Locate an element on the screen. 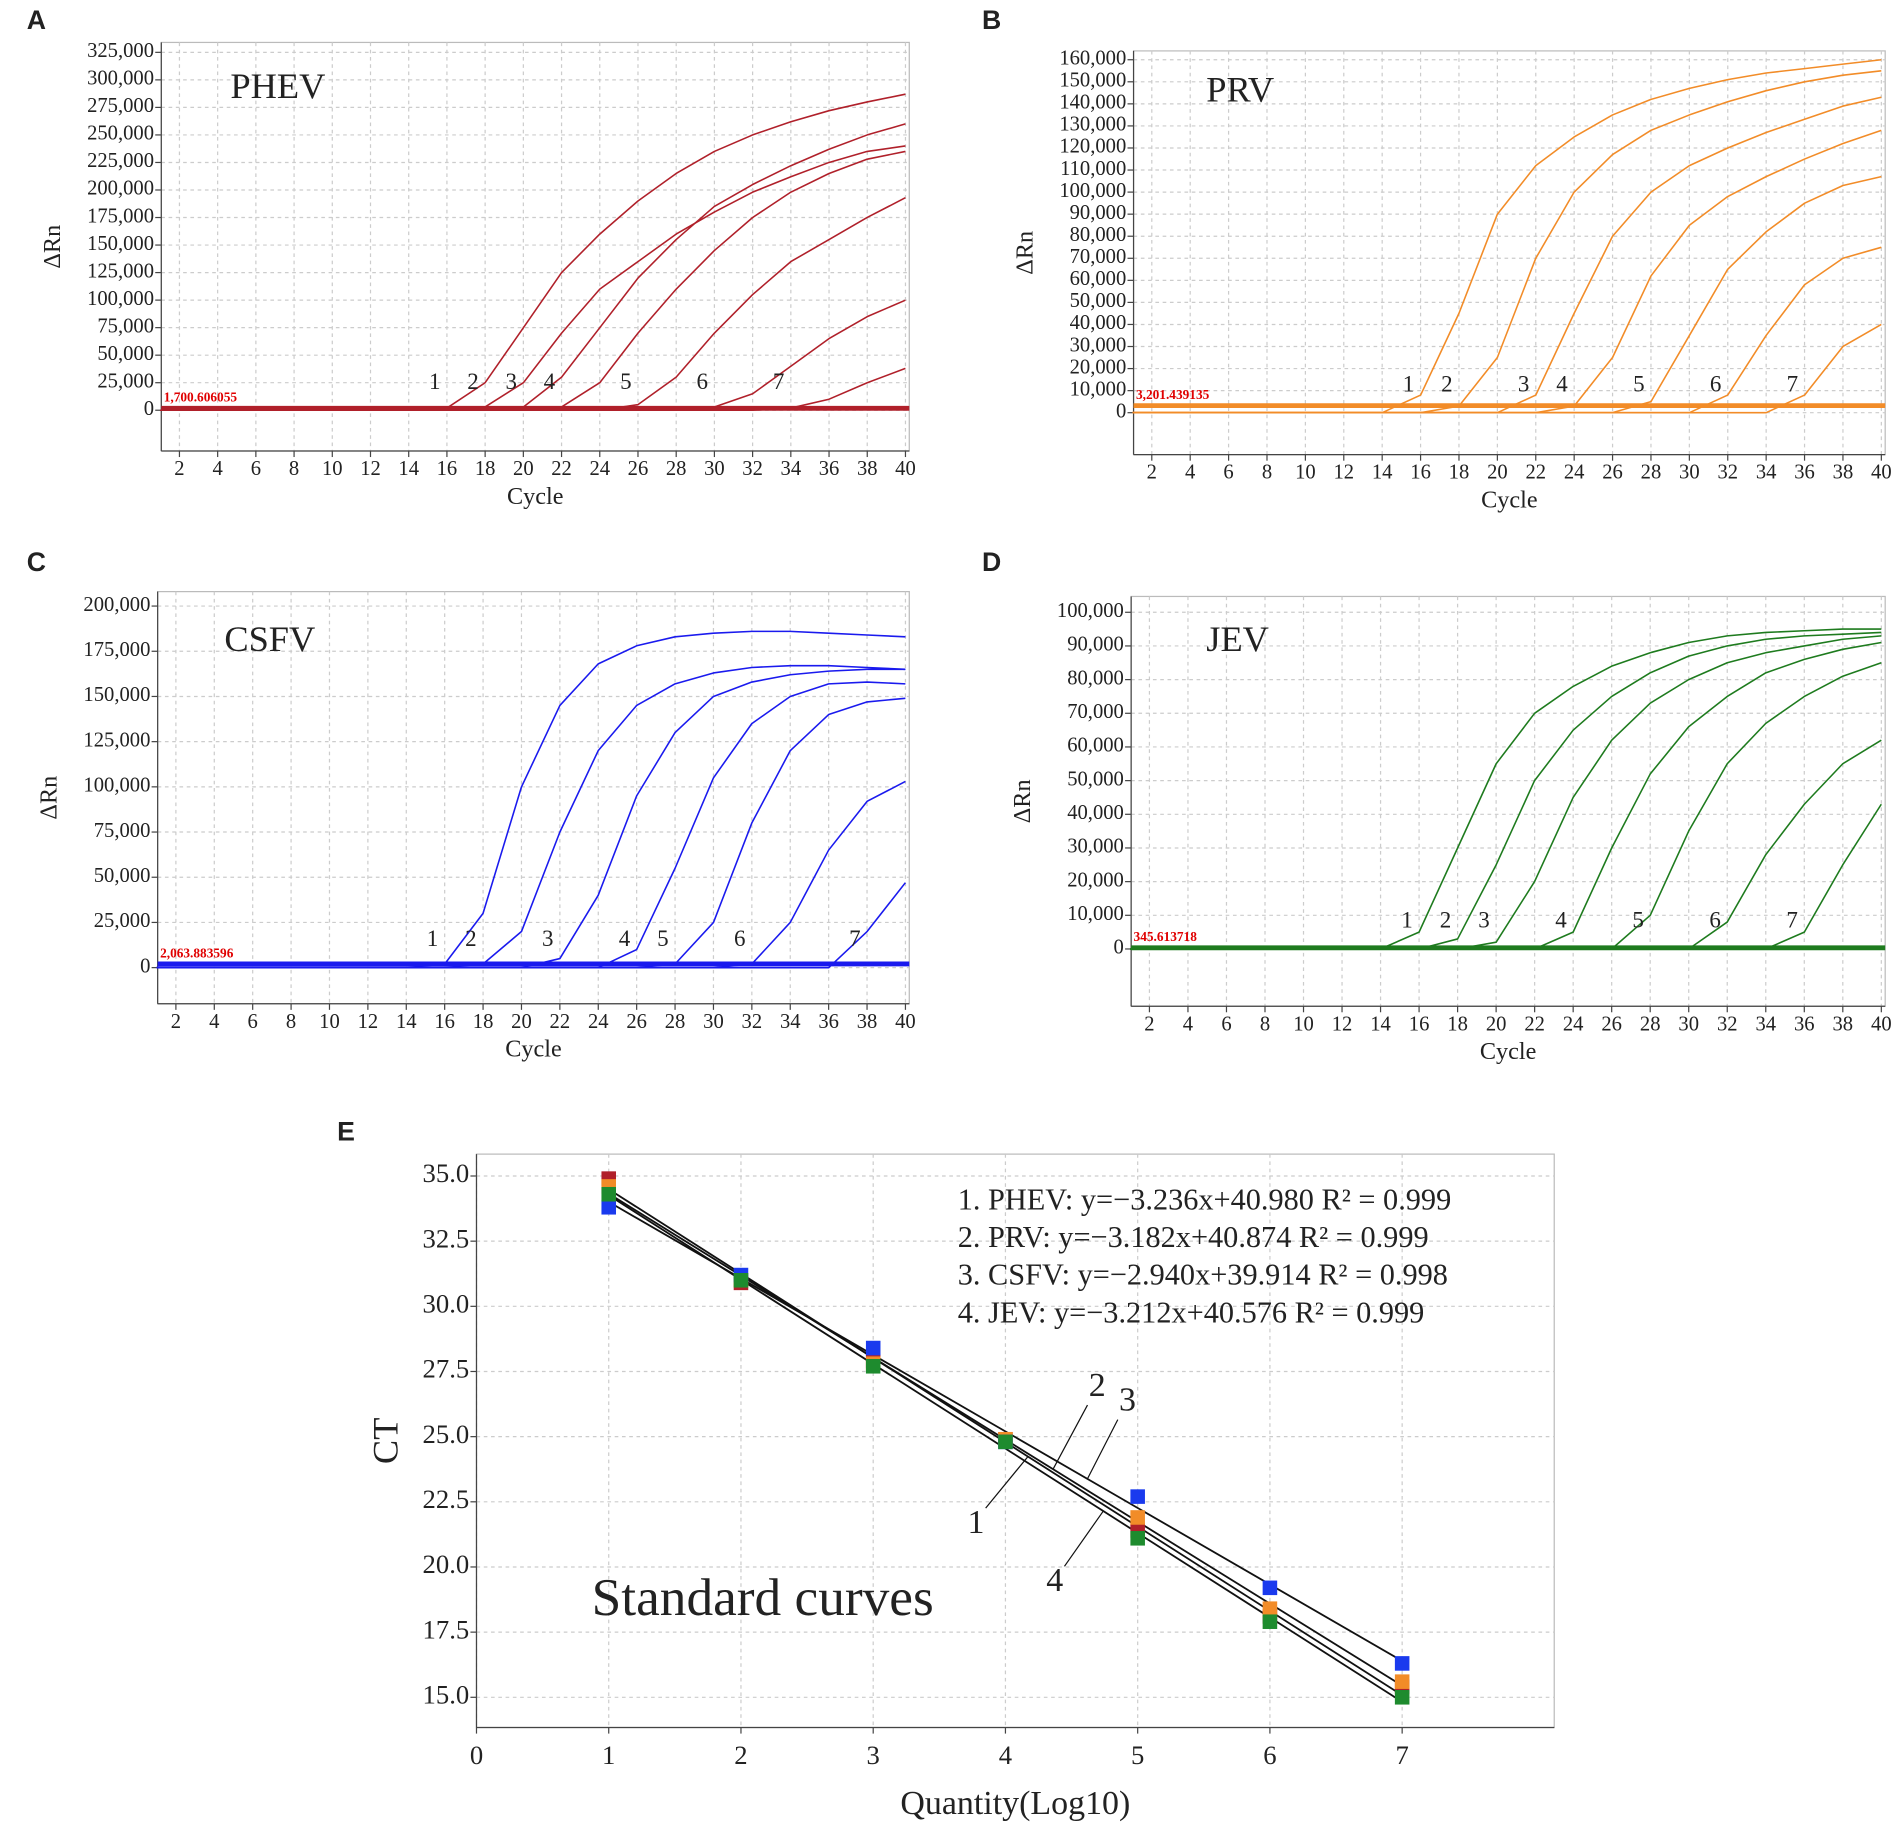  x-tick-label: 24 is located at coordinates (599, 469).